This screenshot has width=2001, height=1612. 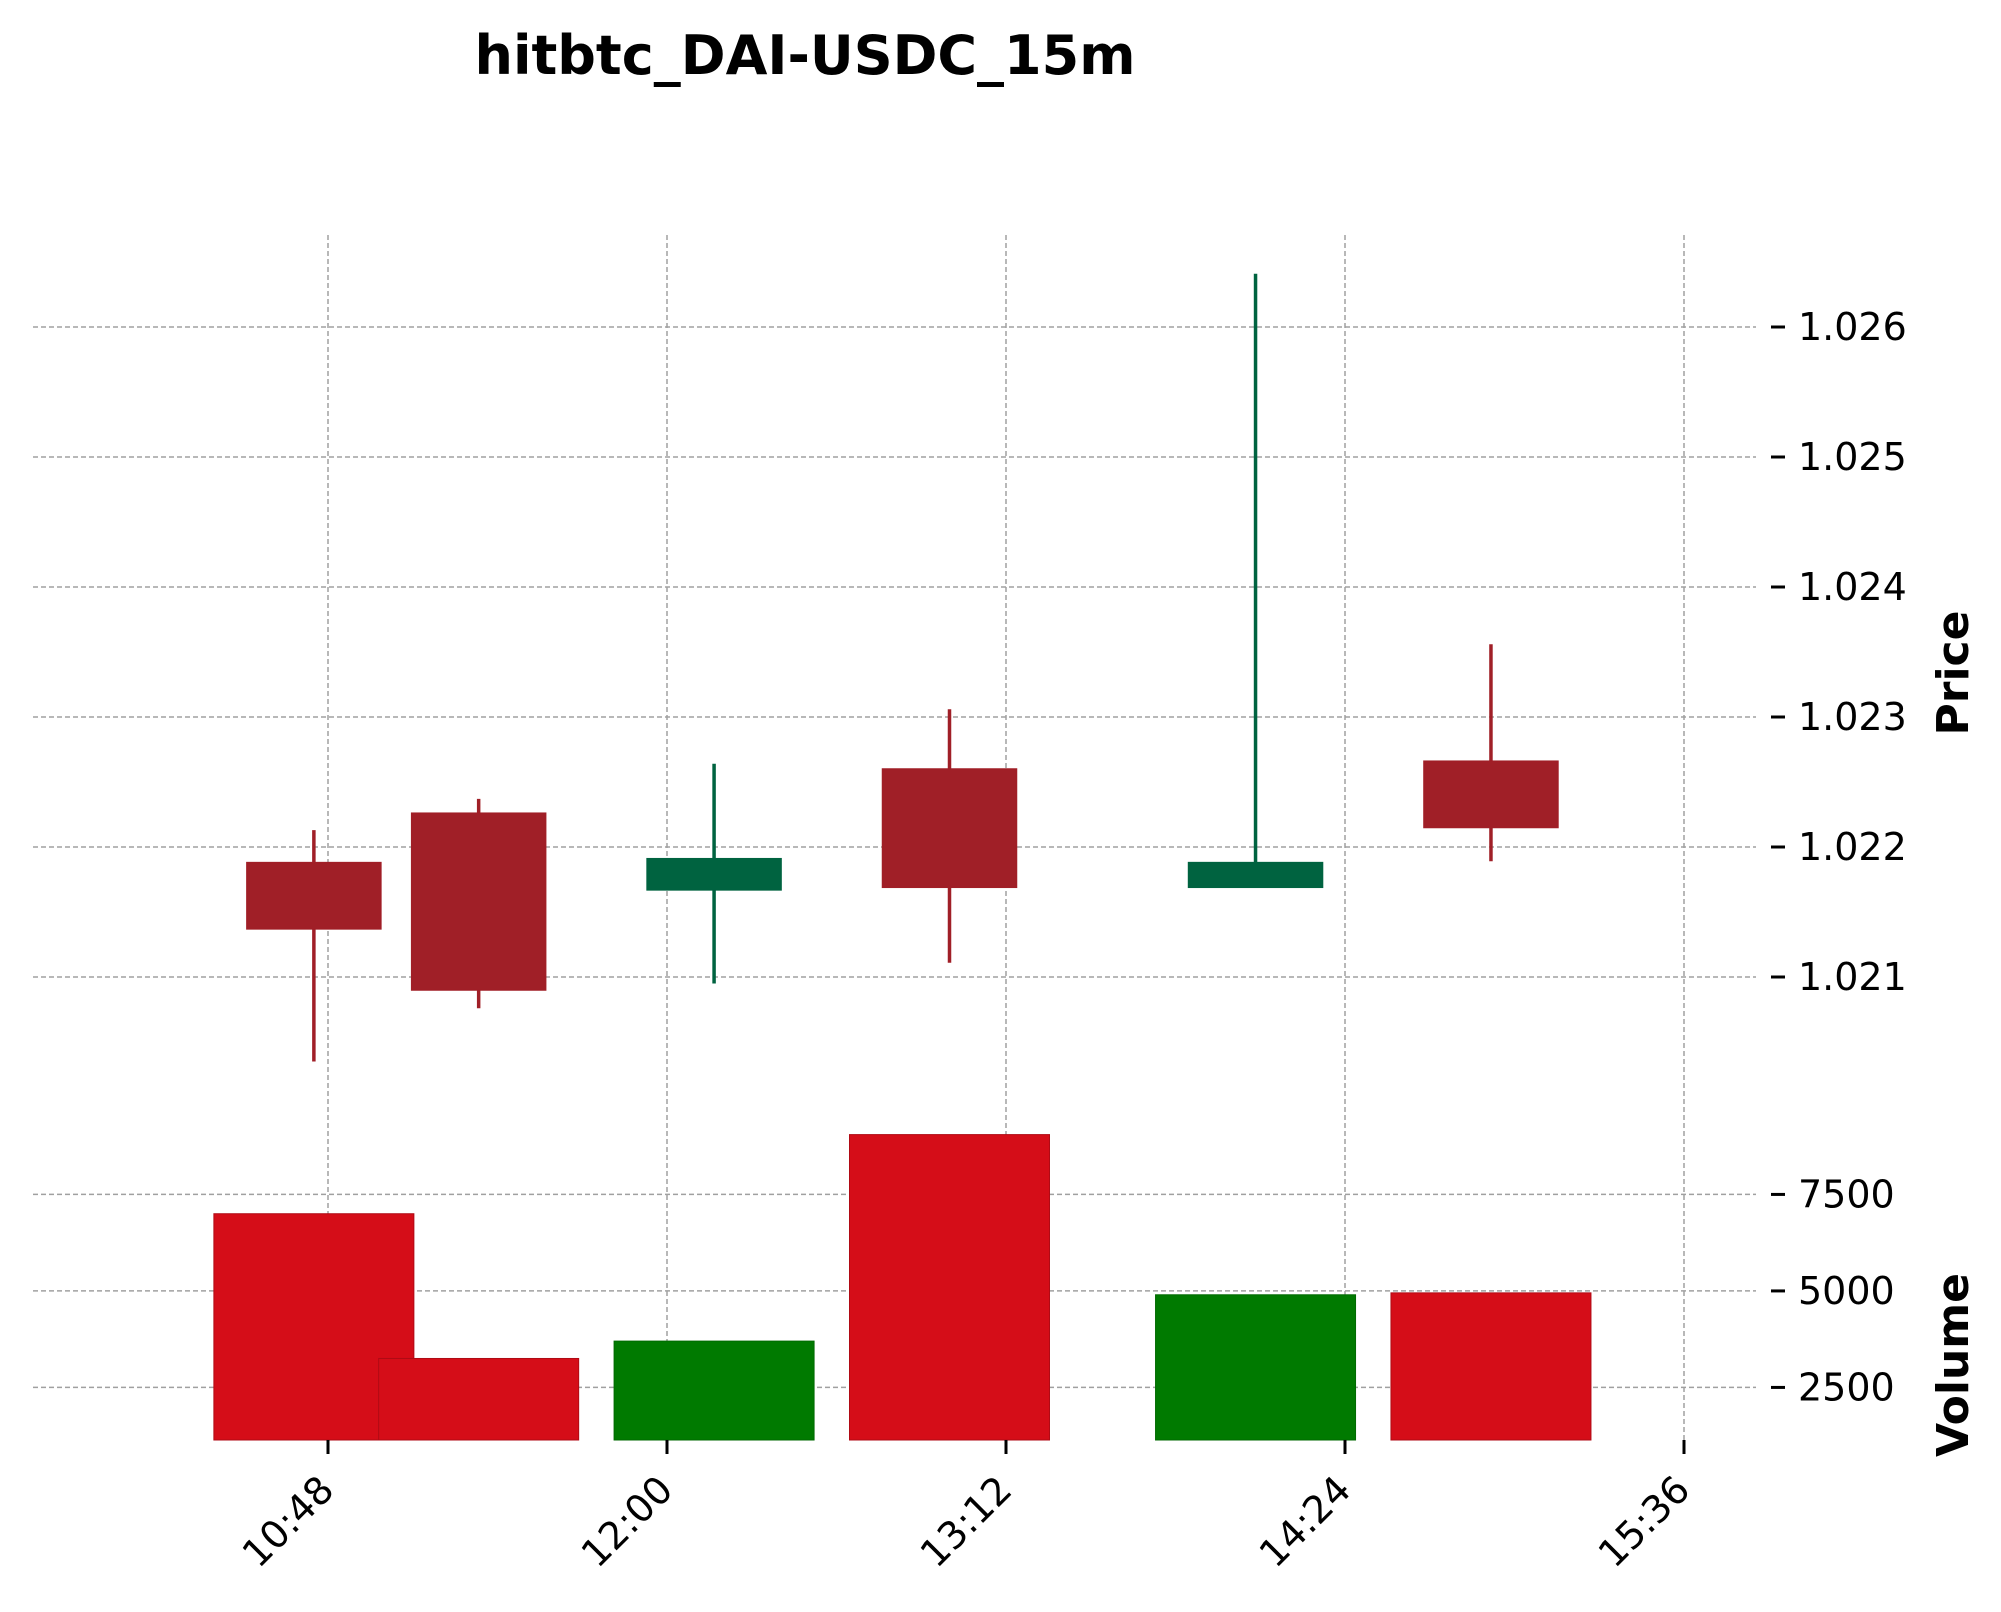 What do you see at coordinates (805, 55) in the screenshot?
I see `chart-title: hitbtc_DAI-USDC_15m` at bounding box center [805, 55].